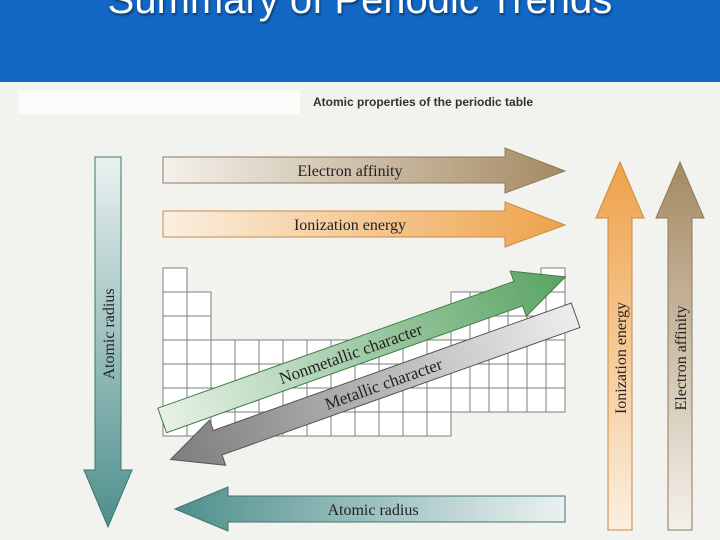  Describe the element at coordinates (350, 225) in the screenshot. I see `ionization-energy-top-label: Ionization energy` at that location.